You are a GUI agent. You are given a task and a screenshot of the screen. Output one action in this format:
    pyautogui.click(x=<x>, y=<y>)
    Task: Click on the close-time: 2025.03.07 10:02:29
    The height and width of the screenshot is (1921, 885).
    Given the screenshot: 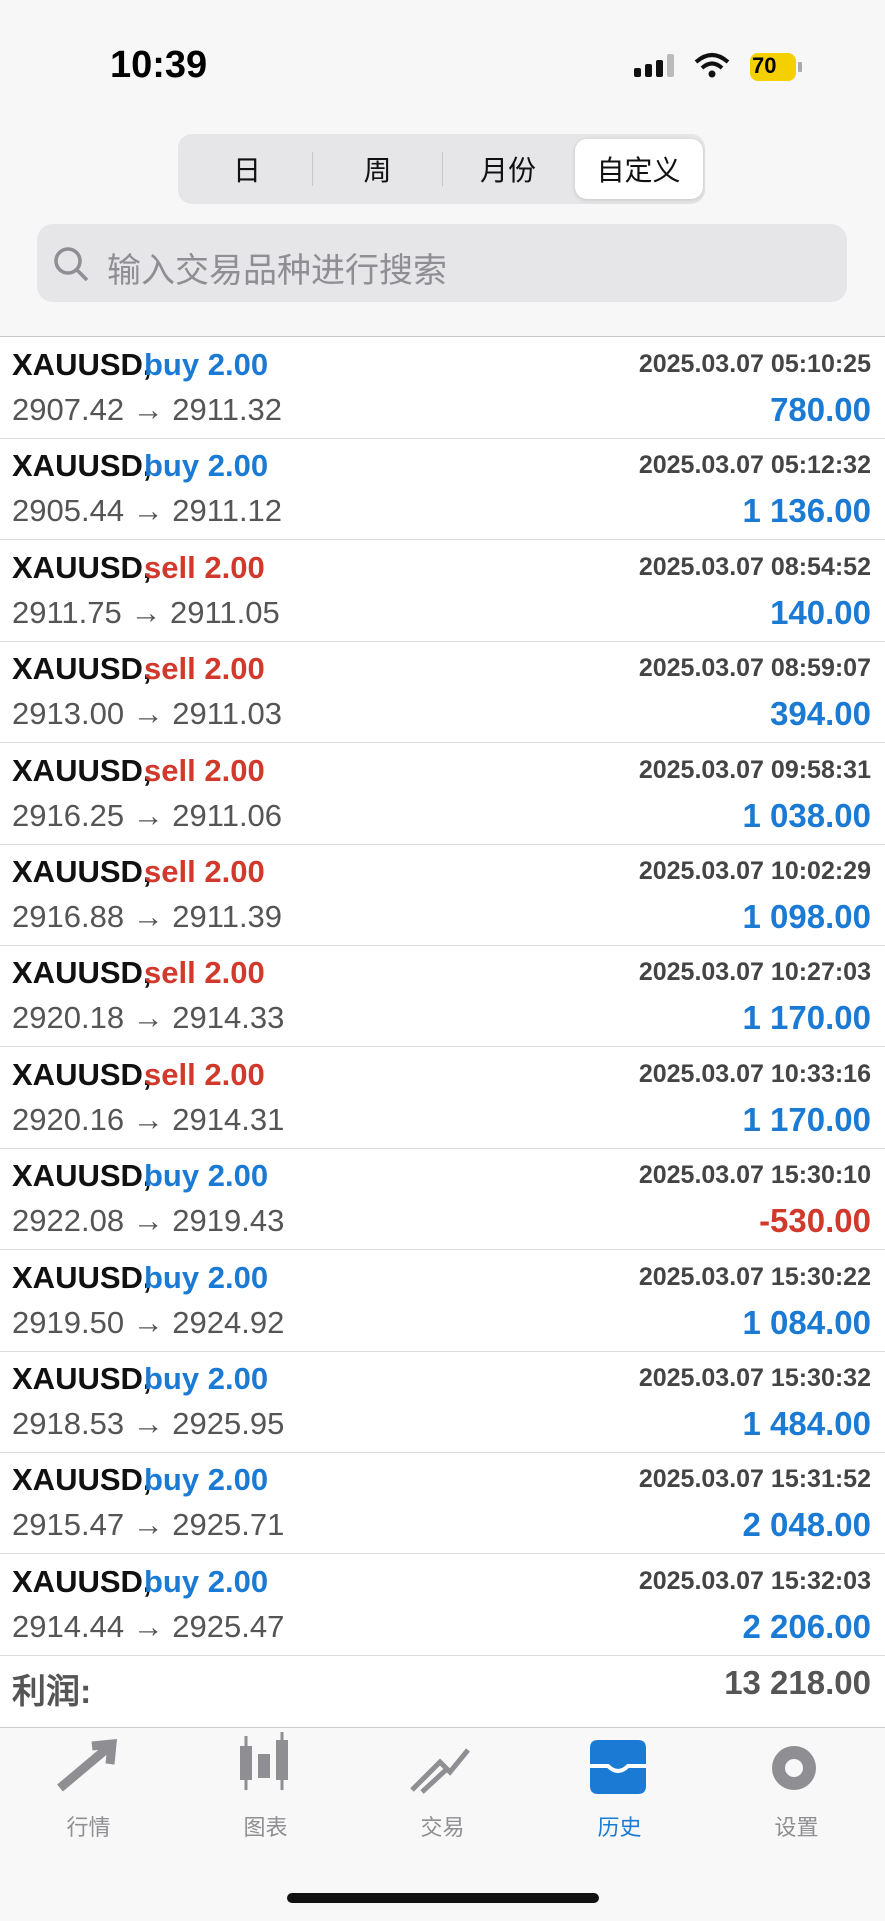 What is the action you would take?
    pyautogui.click(x=754, y=871)
    